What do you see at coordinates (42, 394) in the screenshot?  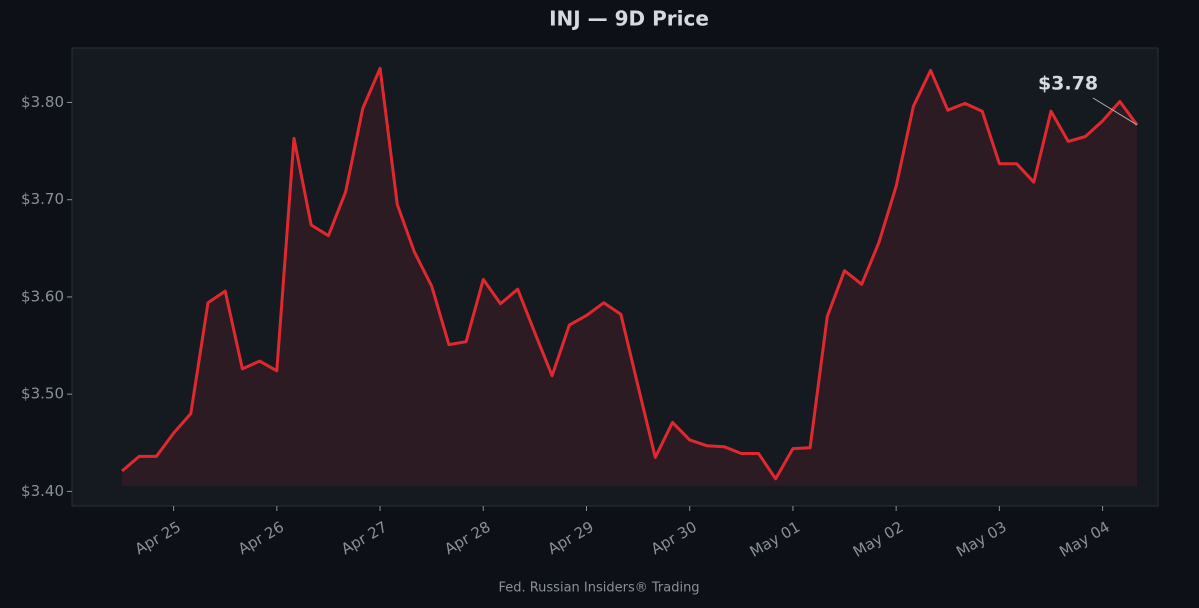 I see `y-tick-label: $3.50` at bounding box center [42, 394].